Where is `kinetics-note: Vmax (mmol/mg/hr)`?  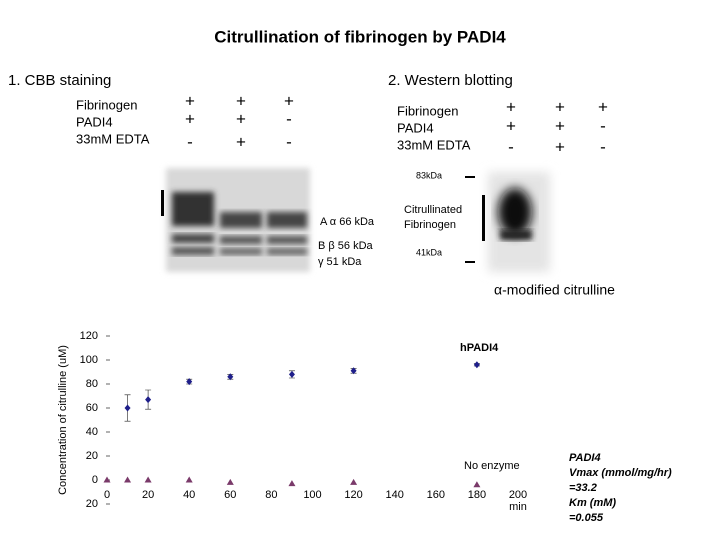
kinetics-note: Vmax (mmol/mg/hr) is located at coordinates (620, 473).